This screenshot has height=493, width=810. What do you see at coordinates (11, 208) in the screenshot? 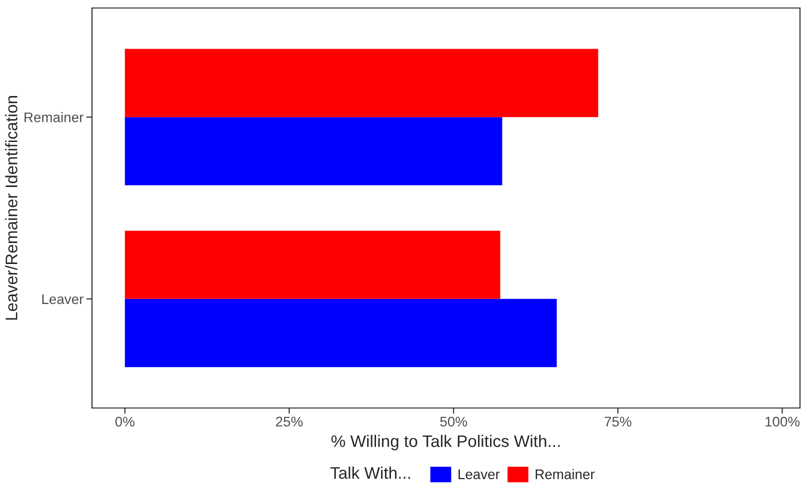
I see `y-axis-title: Leaver/Remainer Identification` at bounding box center [11, 208].